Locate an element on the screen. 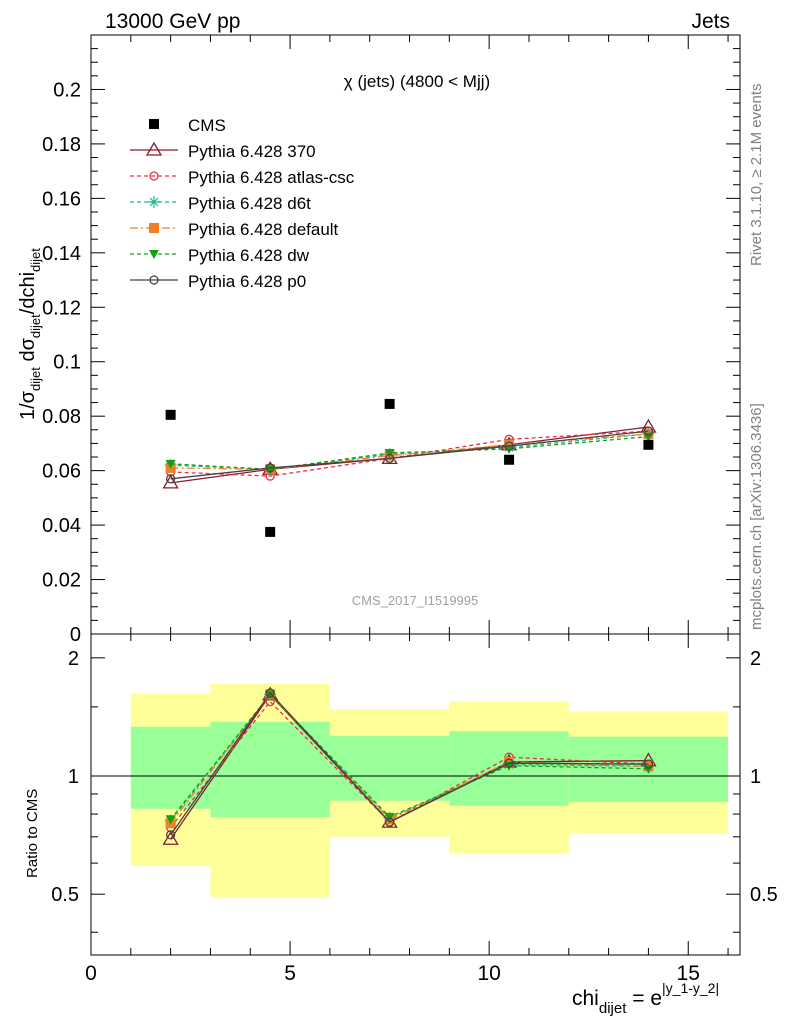 The width and height of the screenshot is (786, 1024). svg-text: chidijet = e|y_1-y_2| is located at coordinates (645, 998).